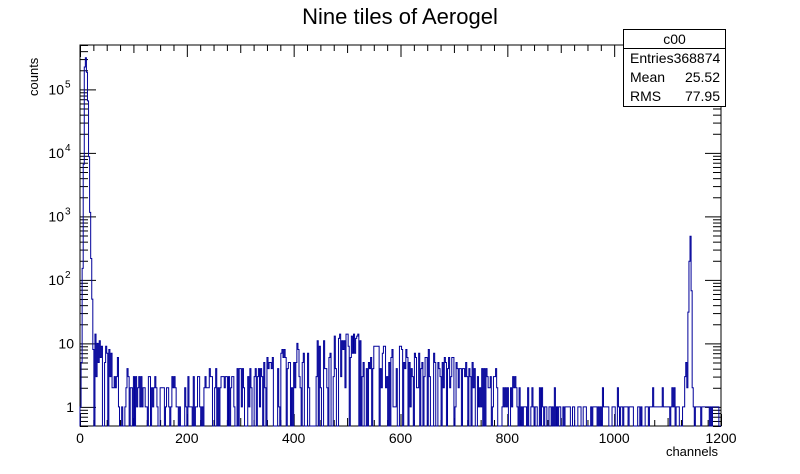 The width and height of the screenshot is (800, 474). Describe the element at coordinates (614, 438) in the screenshot. I see `x-tick-label: 1000` at that location.